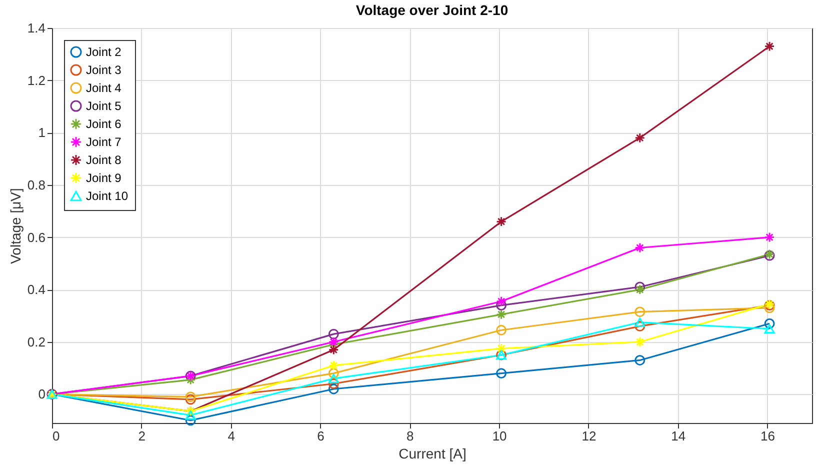 This screenshot has height=473, width=830. What do you see at coordinates (104, 124) in the screenshot?
I see `legend-label: Joint 6` at bounding box center [104, 124].